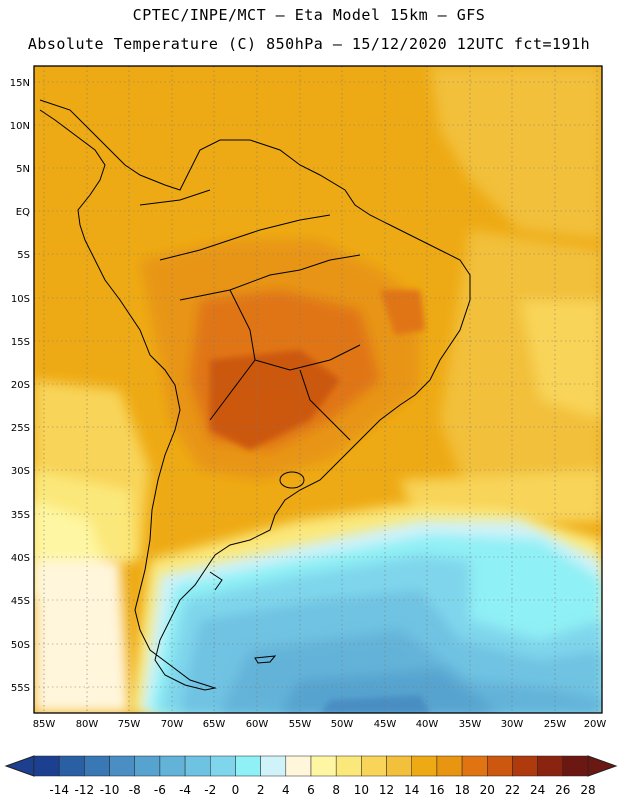  What do you see at coordinates (286, 790) in the screenshot?
I see `colorbar-label: 4` at bounding box center [286, 790].